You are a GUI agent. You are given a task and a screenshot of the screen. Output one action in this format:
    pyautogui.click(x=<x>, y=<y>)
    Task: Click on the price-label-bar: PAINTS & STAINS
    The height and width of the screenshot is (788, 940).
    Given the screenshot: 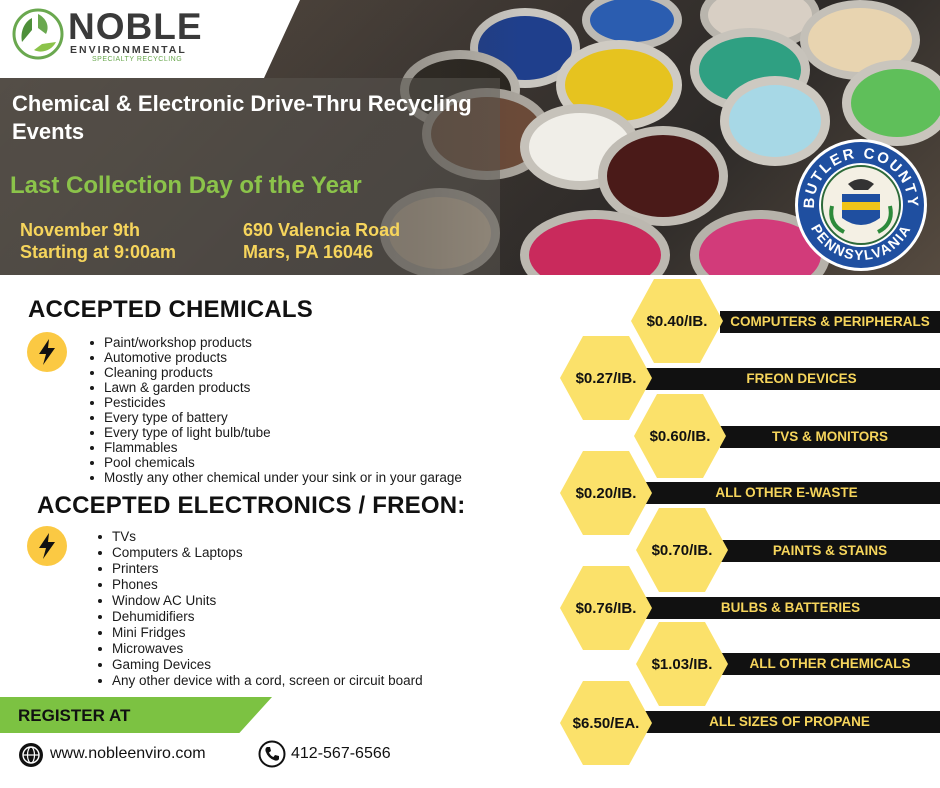 What is the action you would take?
    pyautogui.click(x=830, y=551)
    